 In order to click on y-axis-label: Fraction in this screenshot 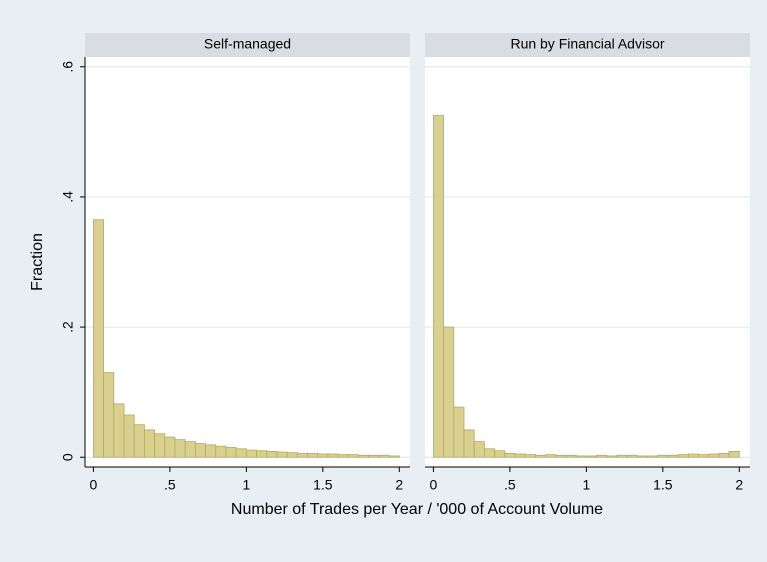, I will do `click(37, 262)`.